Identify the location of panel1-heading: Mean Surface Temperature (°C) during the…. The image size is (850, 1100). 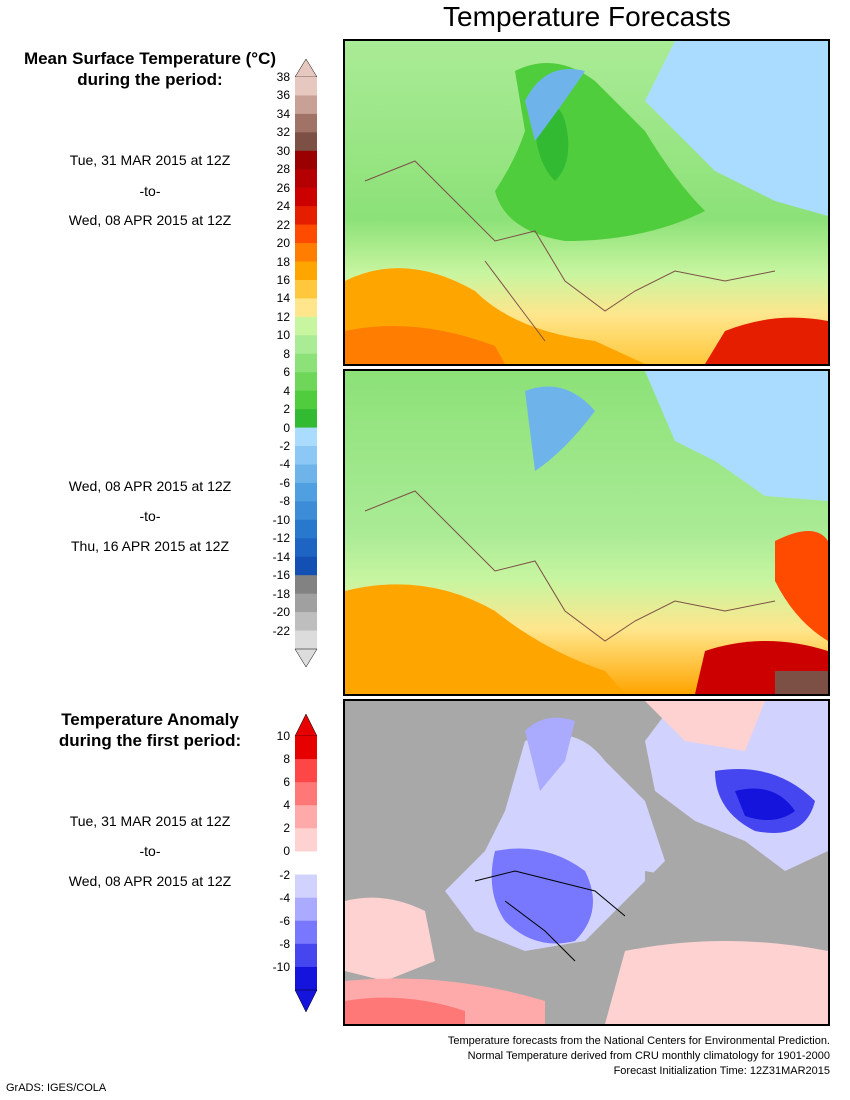
(150, 69).